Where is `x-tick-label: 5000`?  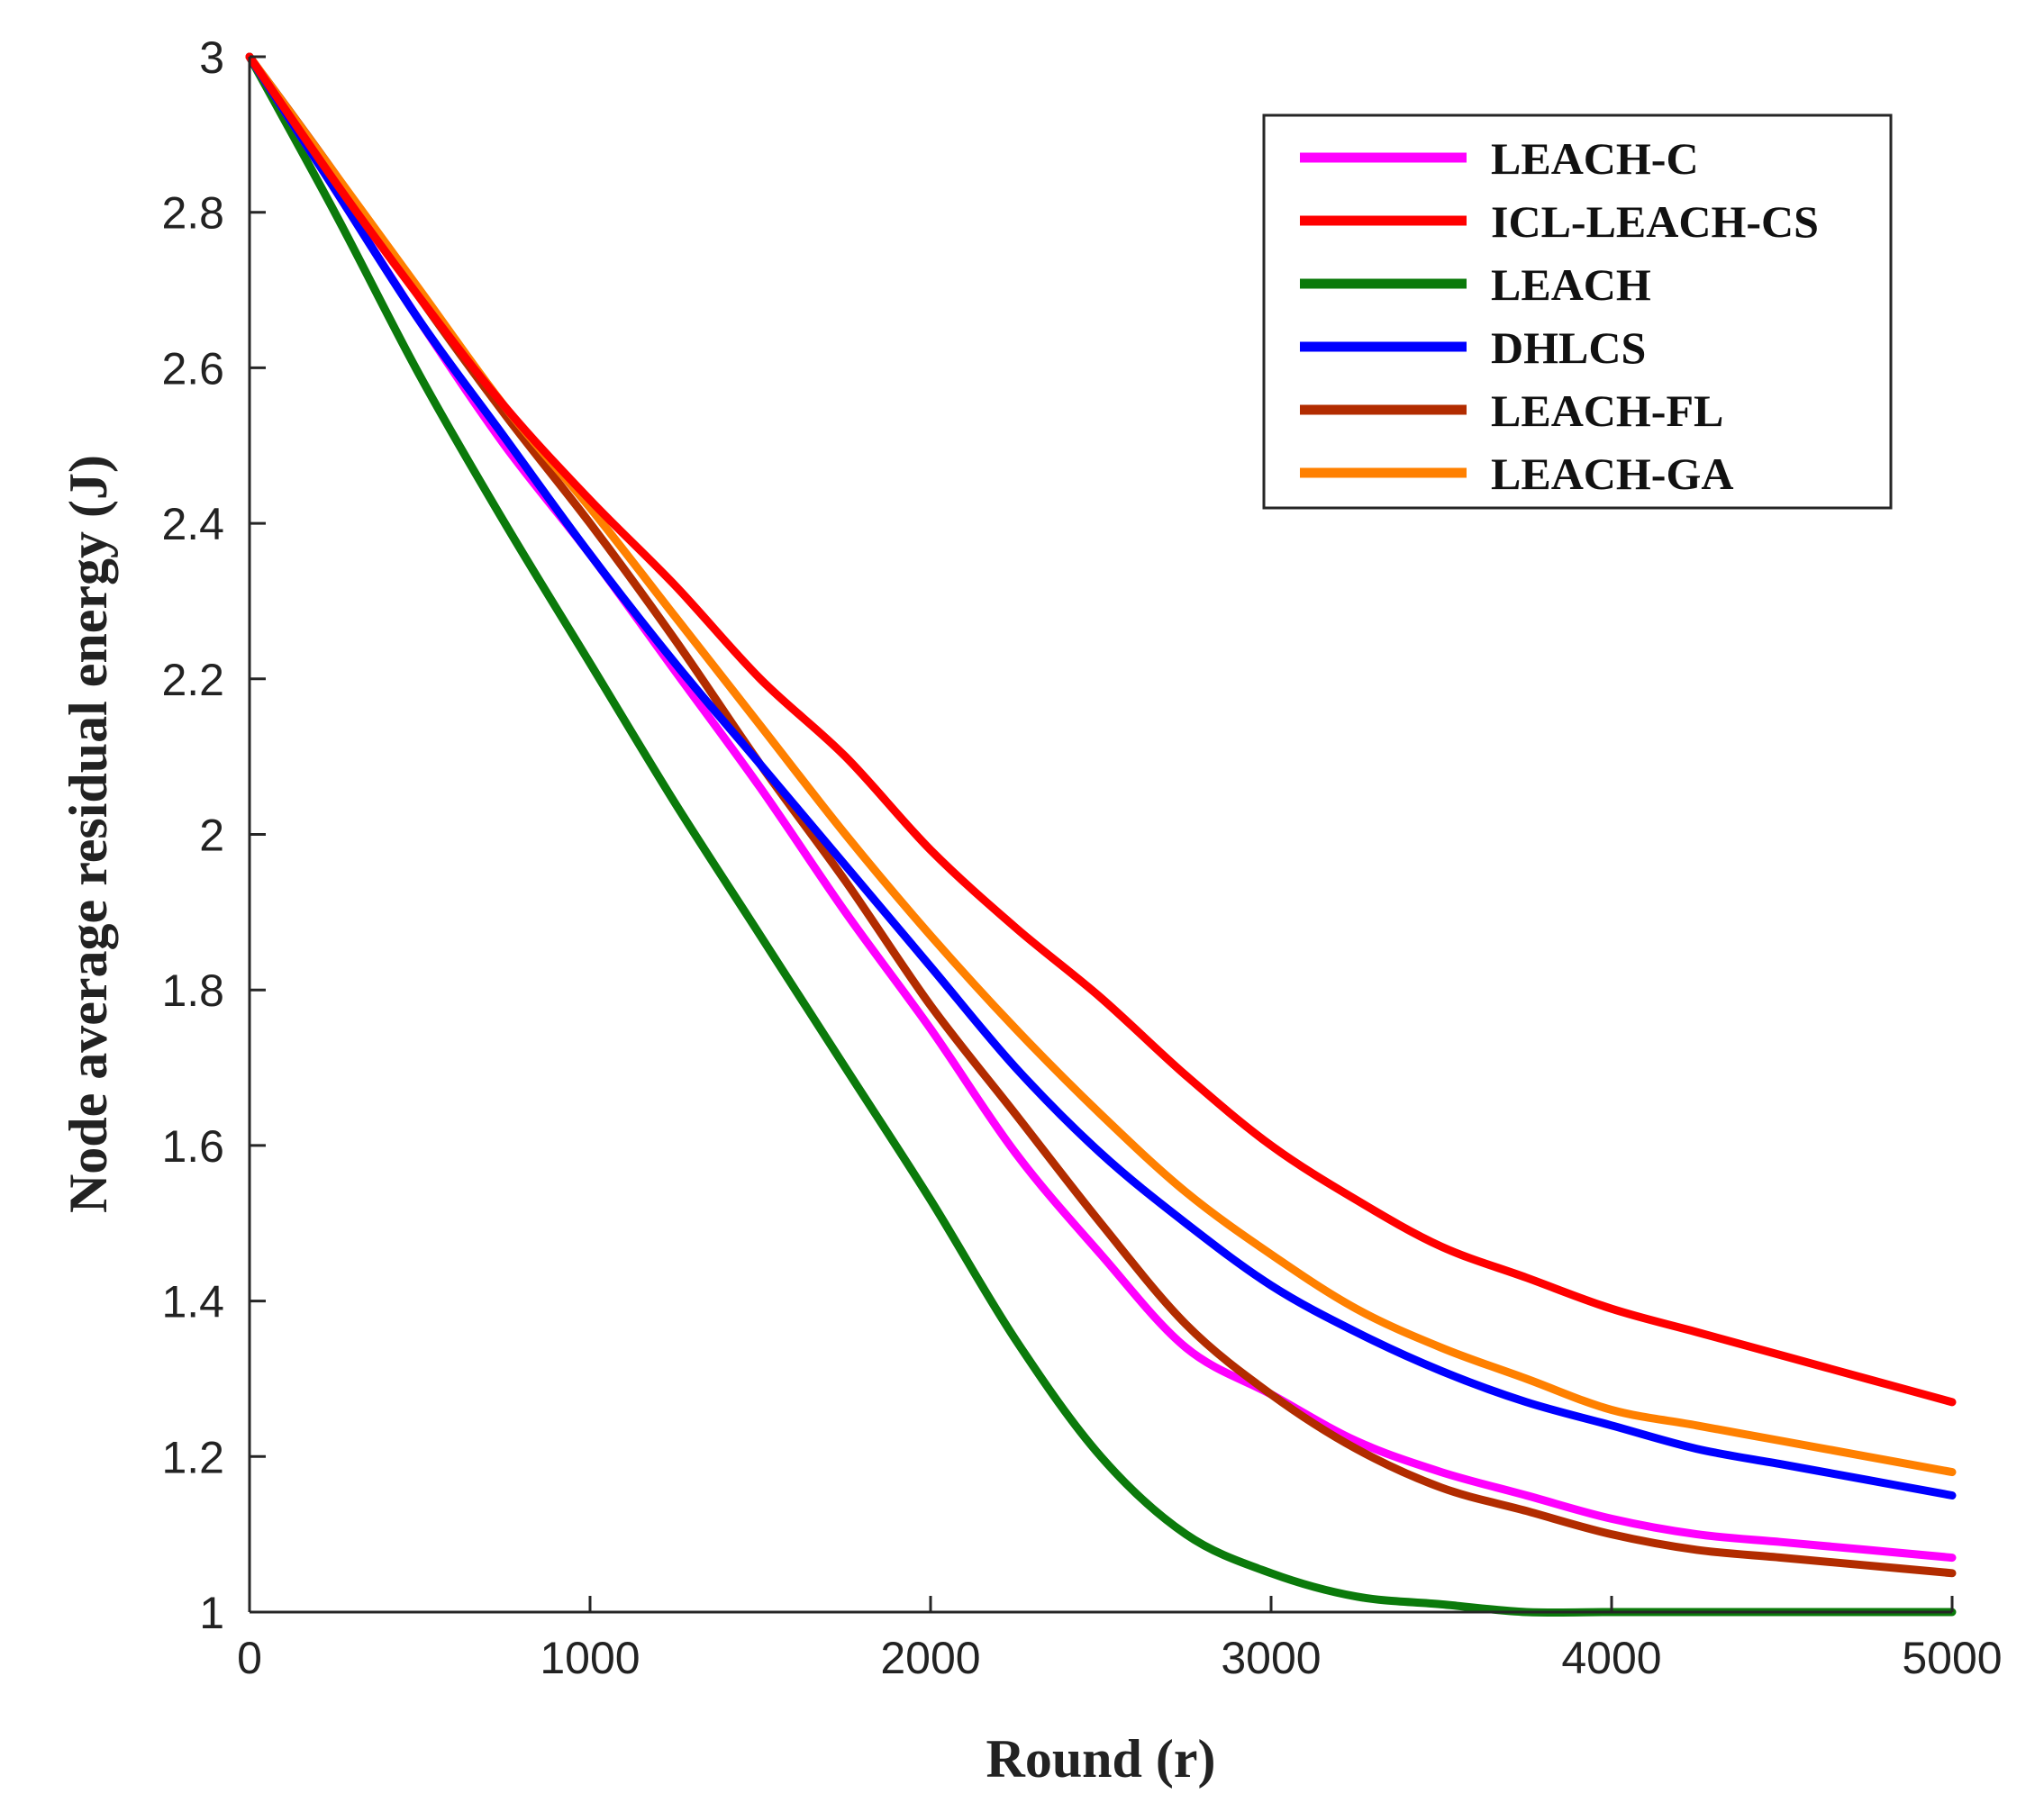
x-tick-label: 5000 is located at coordinates (1952, 1658).